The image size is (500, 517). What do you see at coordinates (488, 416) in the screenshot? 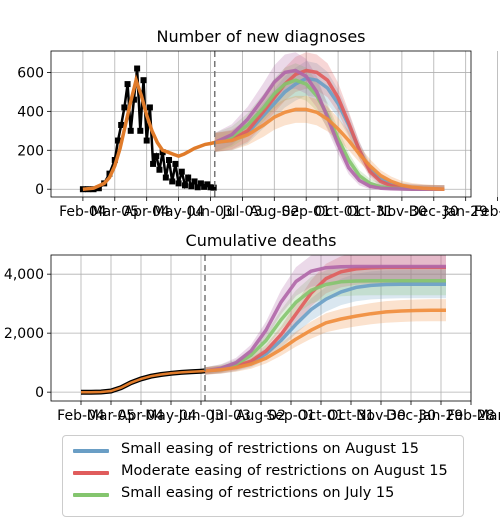
I see `x-tick-label: Mar-30` at bounding box center [488, 416].